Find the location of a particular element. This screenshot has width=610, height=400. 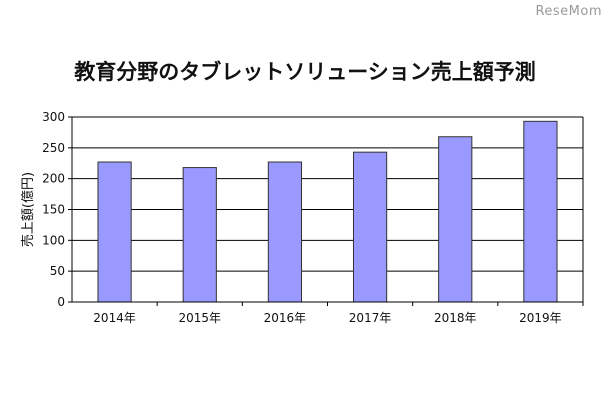

bar-2019年 is located at coordinates (540, 211).